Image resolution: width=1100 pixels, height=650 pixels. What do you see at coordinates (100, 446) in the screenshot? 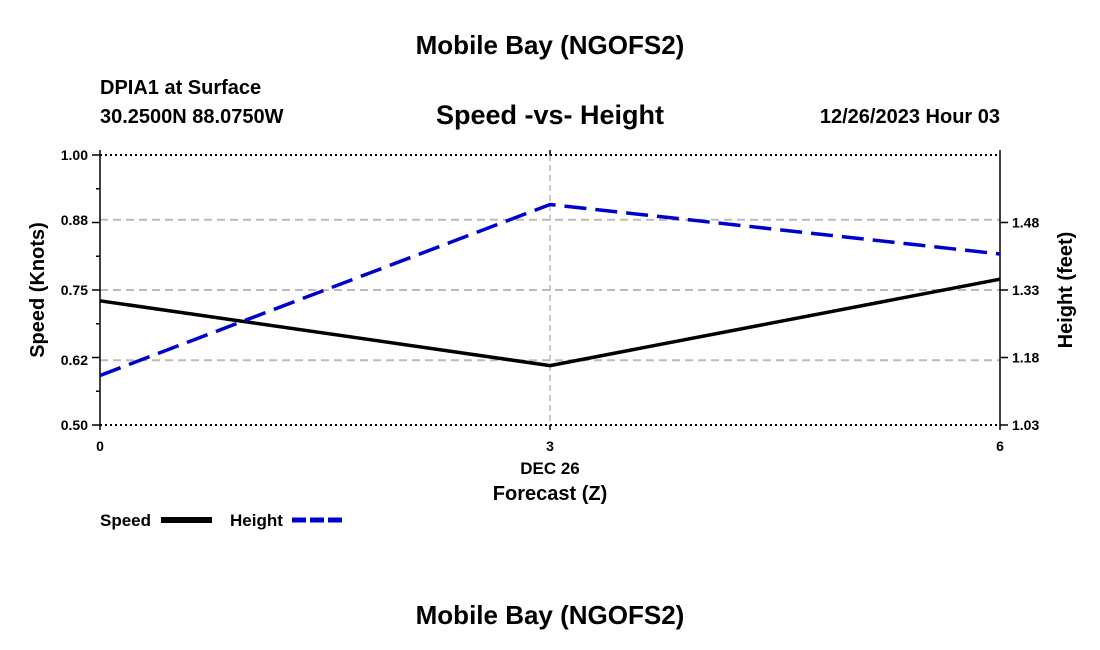
I see `x-tick-label: 0` at bounding box center [100, 446].